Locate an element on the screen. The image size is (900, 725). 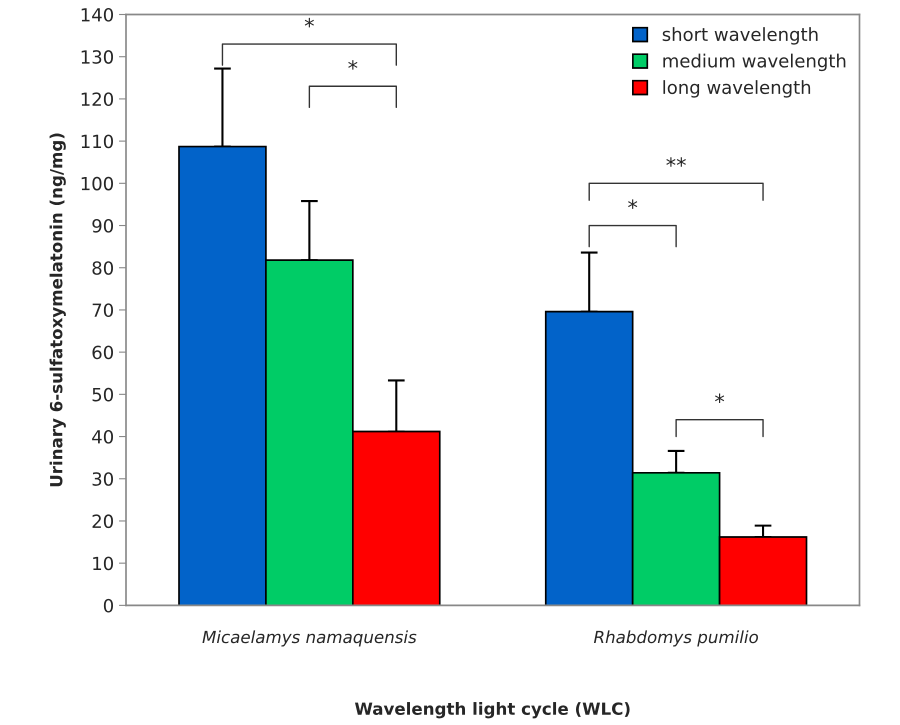
y-tick-label: 80 is located at coordinates (102, 268).